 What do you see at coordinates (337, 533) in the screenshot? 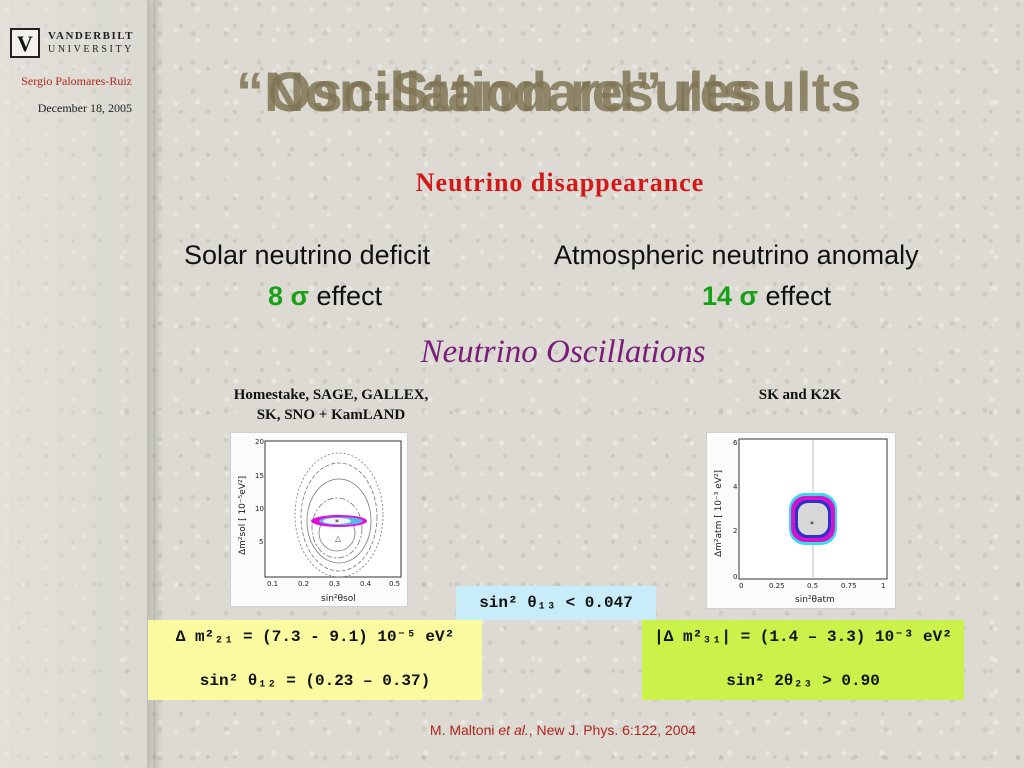
I see `contour-inner` at bounding box center [337, 533].